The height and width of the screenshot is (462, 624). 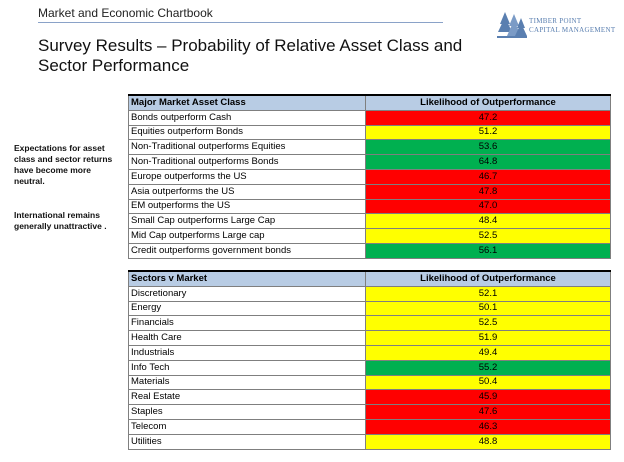 I want to click on section-title: Market and Economic Chartbook, so click(x=125, y=13).